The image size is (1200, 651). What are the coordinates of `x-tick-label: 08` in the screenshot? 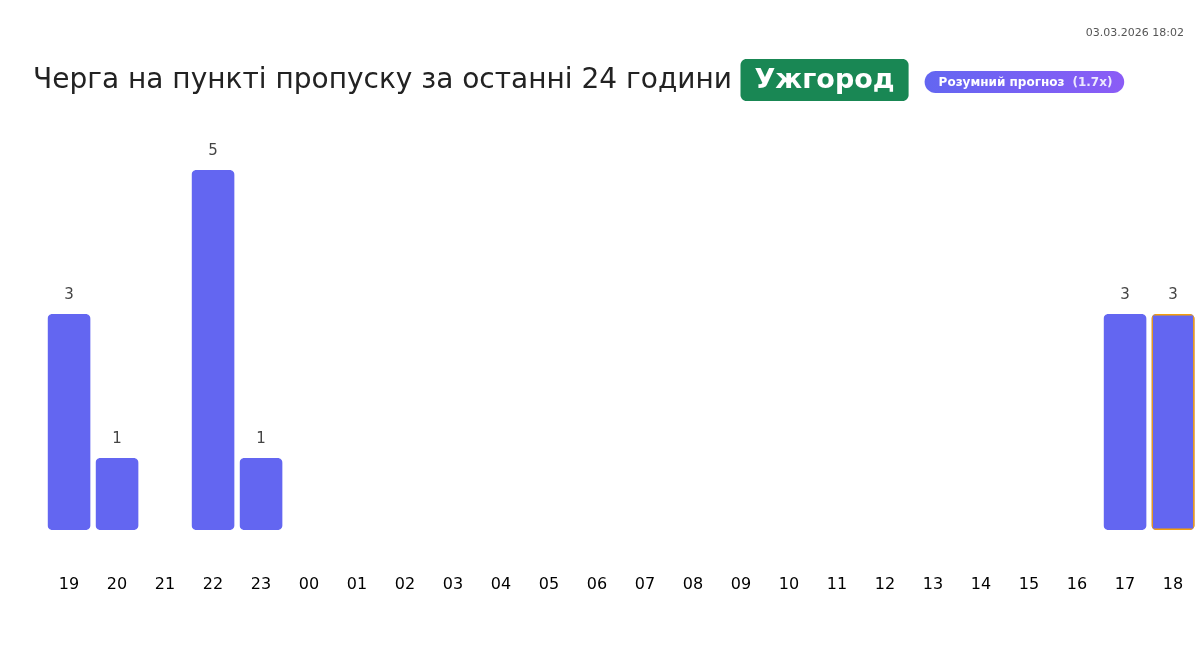 It's located at (693, 583).